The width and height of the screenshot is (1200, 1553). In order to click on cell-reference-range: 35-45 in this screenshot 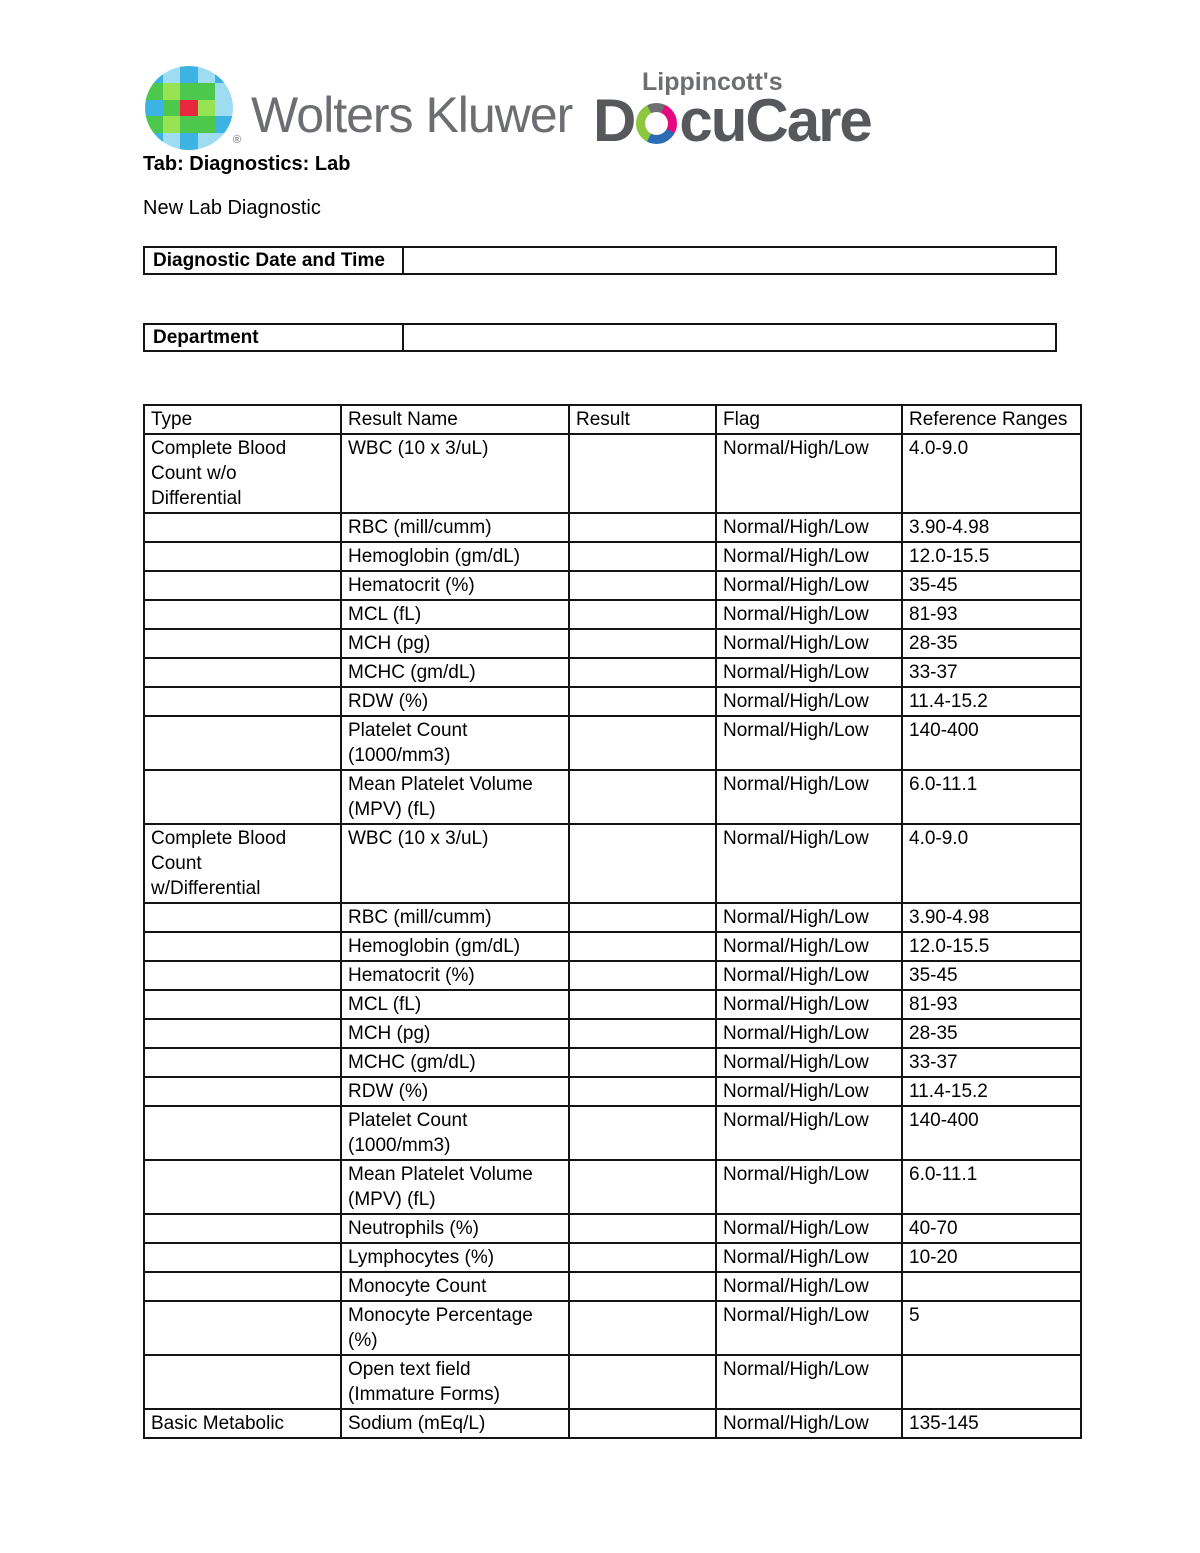, I will do `click(991, 975)`.